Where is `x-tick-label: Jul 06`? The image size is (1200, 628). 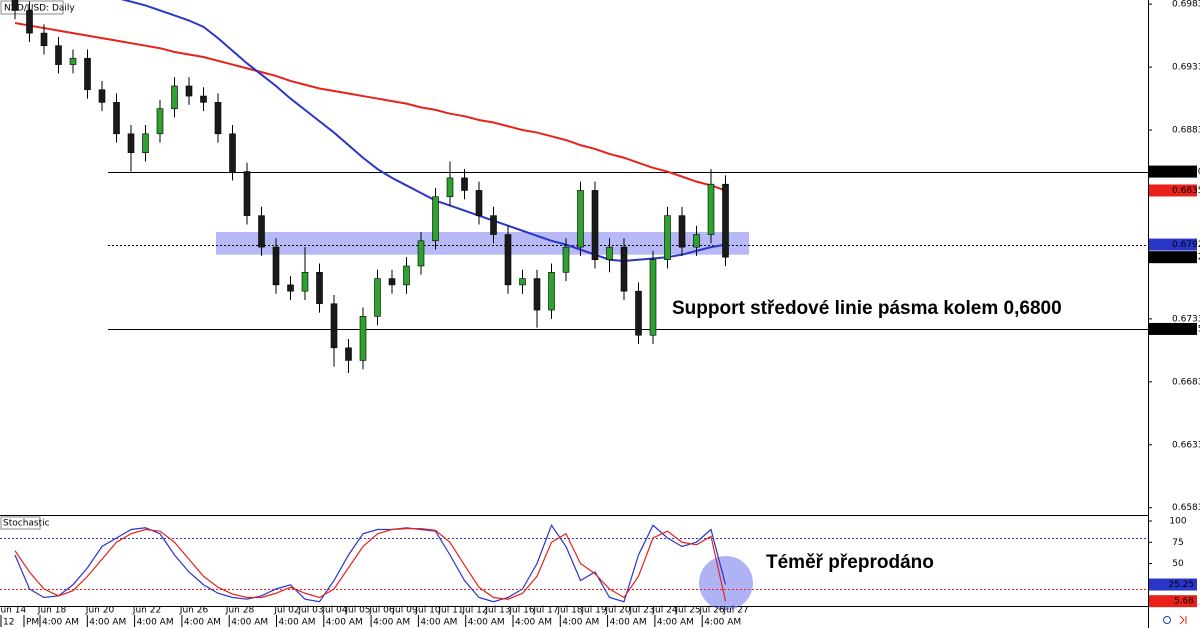
x-tick-label: Jul 06 is located at coordinates (381, 611).